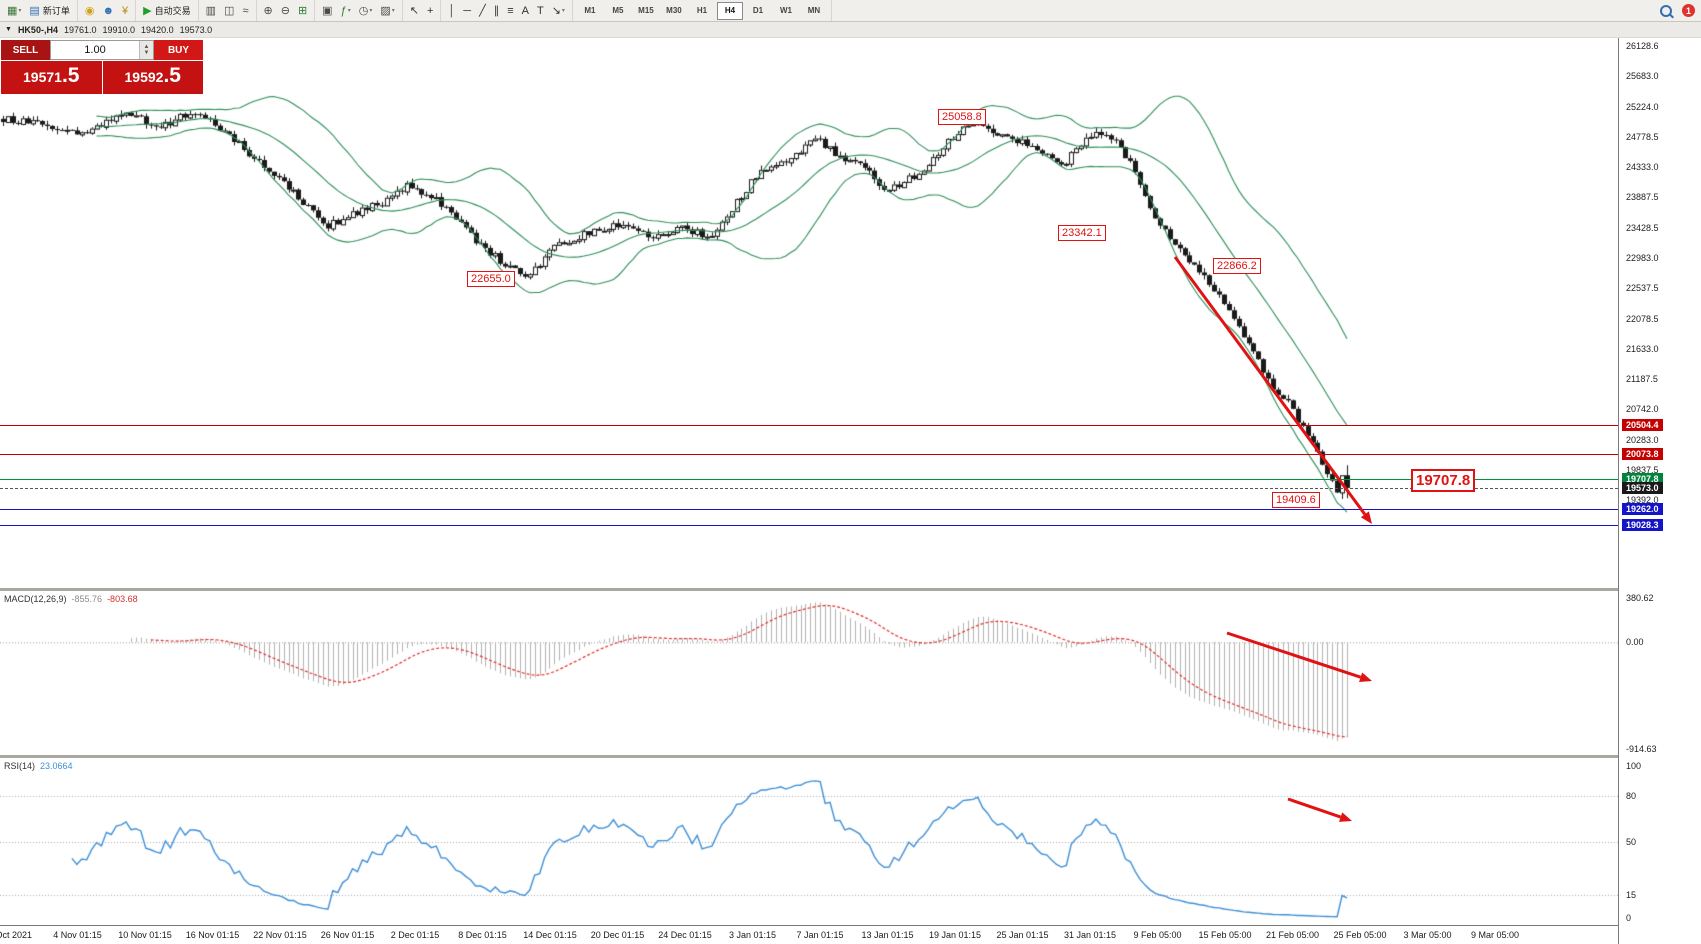  I want to click on crosshair-icon: +, so click(430, 10).